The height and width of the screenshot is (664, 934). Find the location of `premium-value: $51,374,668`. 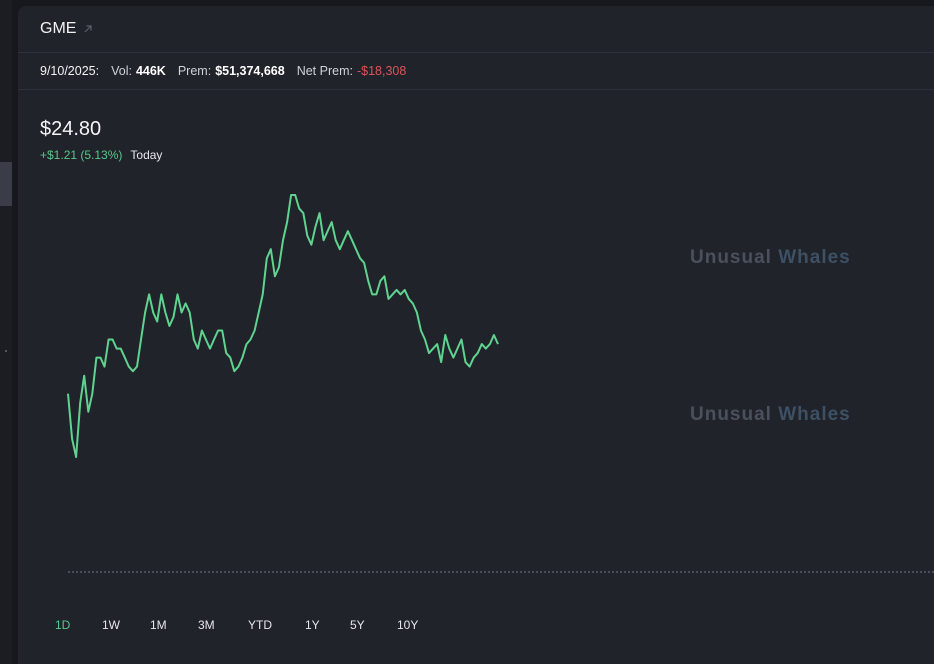

premium-value: $51,374,668 is located at coordinates (250, 71).